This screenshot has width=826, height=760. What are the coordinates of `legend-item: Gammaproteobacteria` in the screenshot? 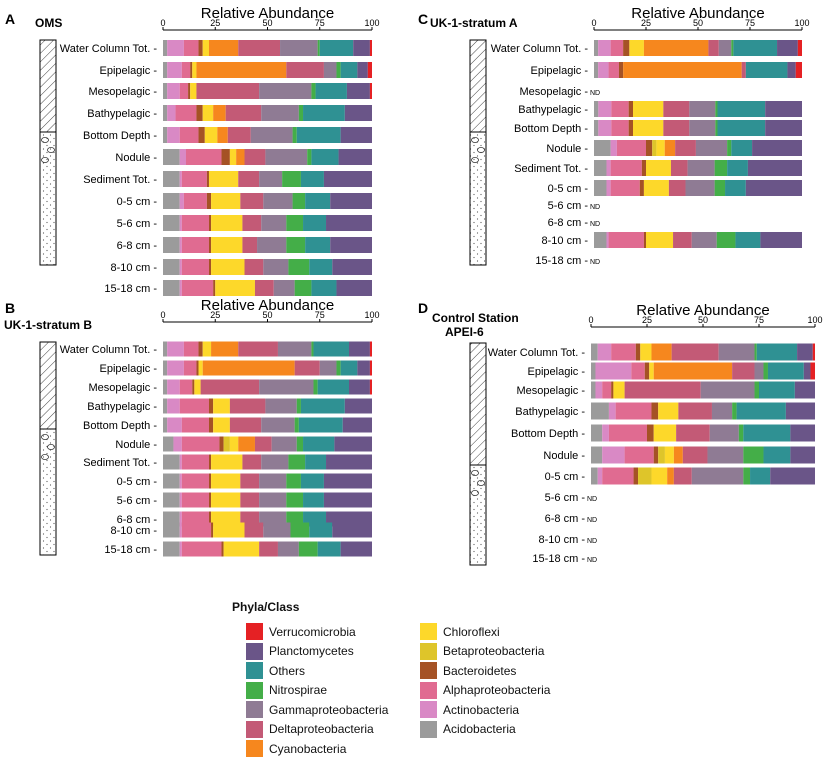 It's located at (317, 710).